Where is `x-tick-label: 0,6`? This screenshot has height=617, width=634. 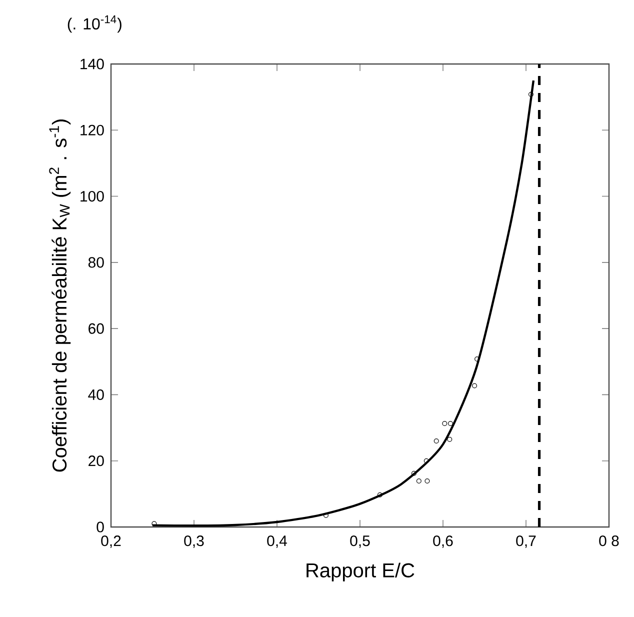 x-tick-label: 0,6 is located at coordinates (443, 542).